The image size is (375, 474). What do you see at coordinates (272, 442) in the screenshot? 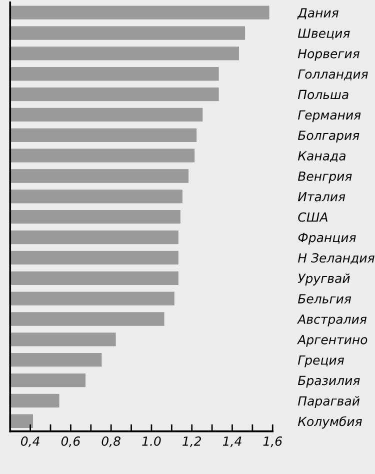
I see `x-tick-label: 1,6` at bounding box center [272, 442].